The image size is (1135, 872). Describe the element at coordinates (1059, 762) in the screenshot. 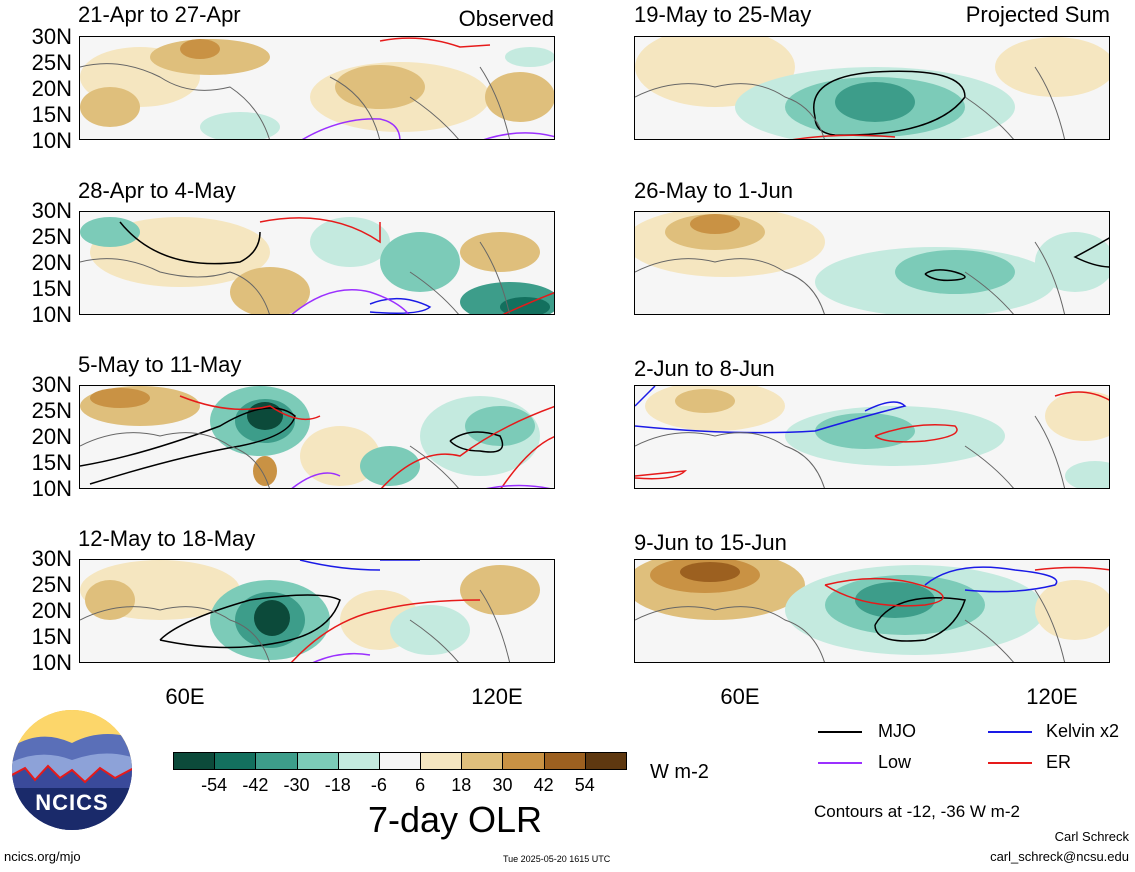

I see `legend-label: ER` at that location.